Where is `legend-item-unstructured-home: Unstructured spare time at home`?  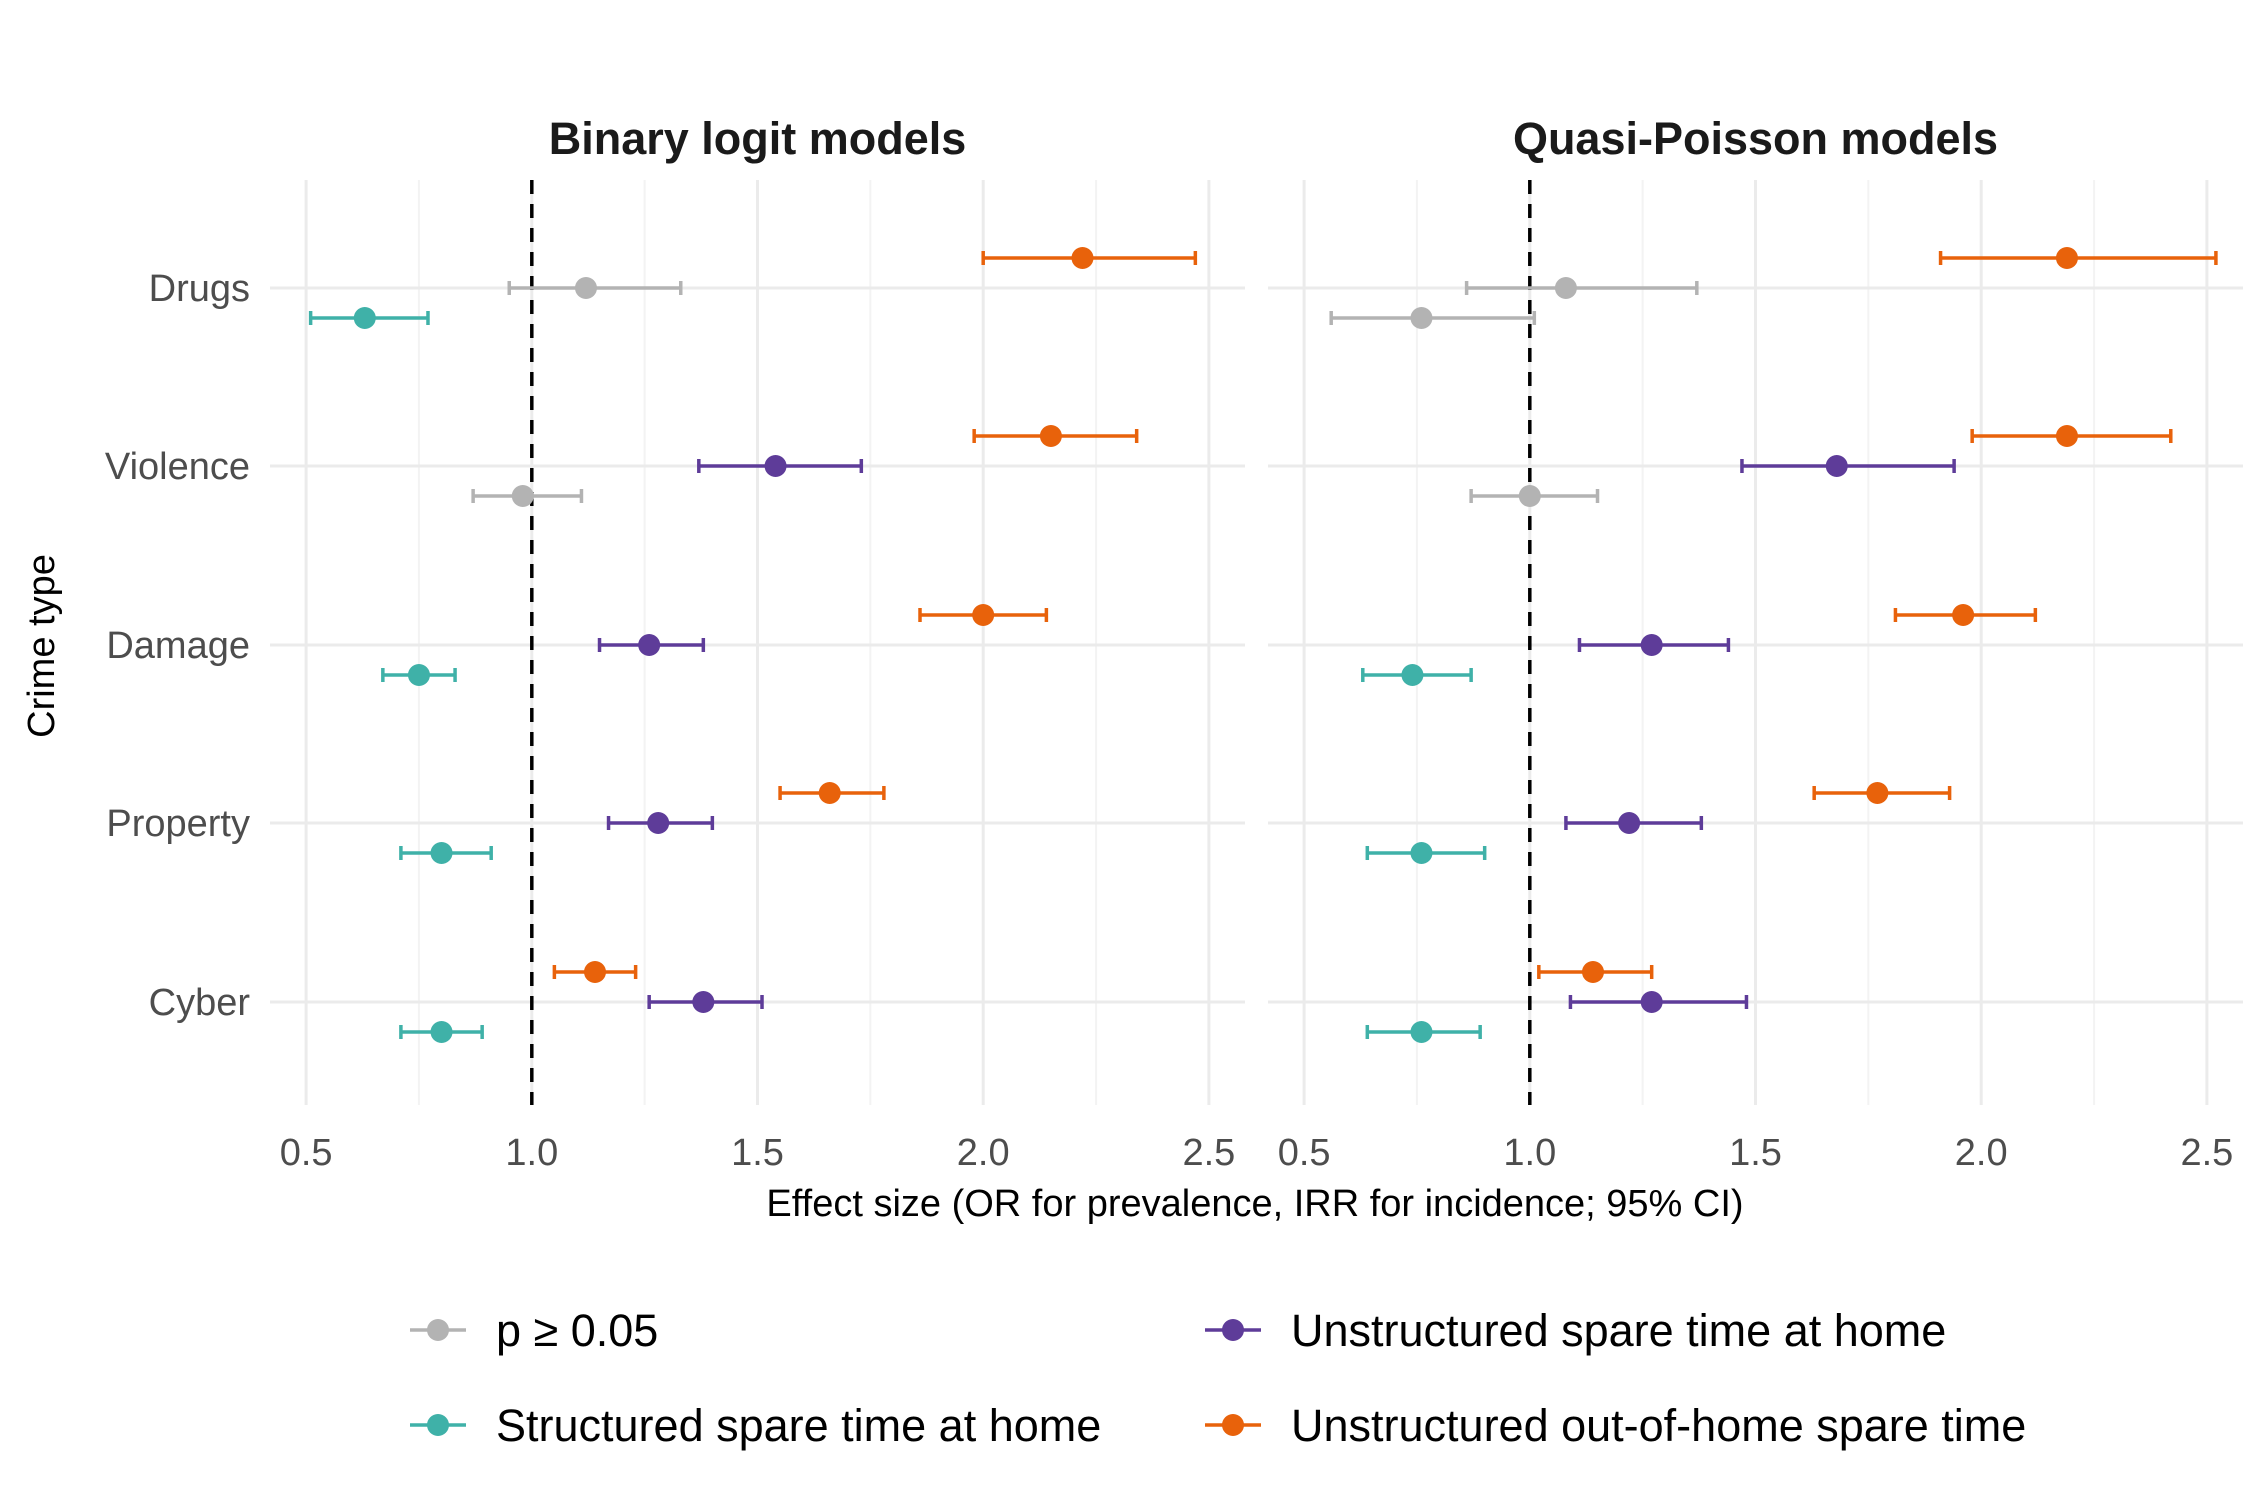
legend-item-unstructured-home: Unstructured spare time at home is located at coordinates (1575, 1330).